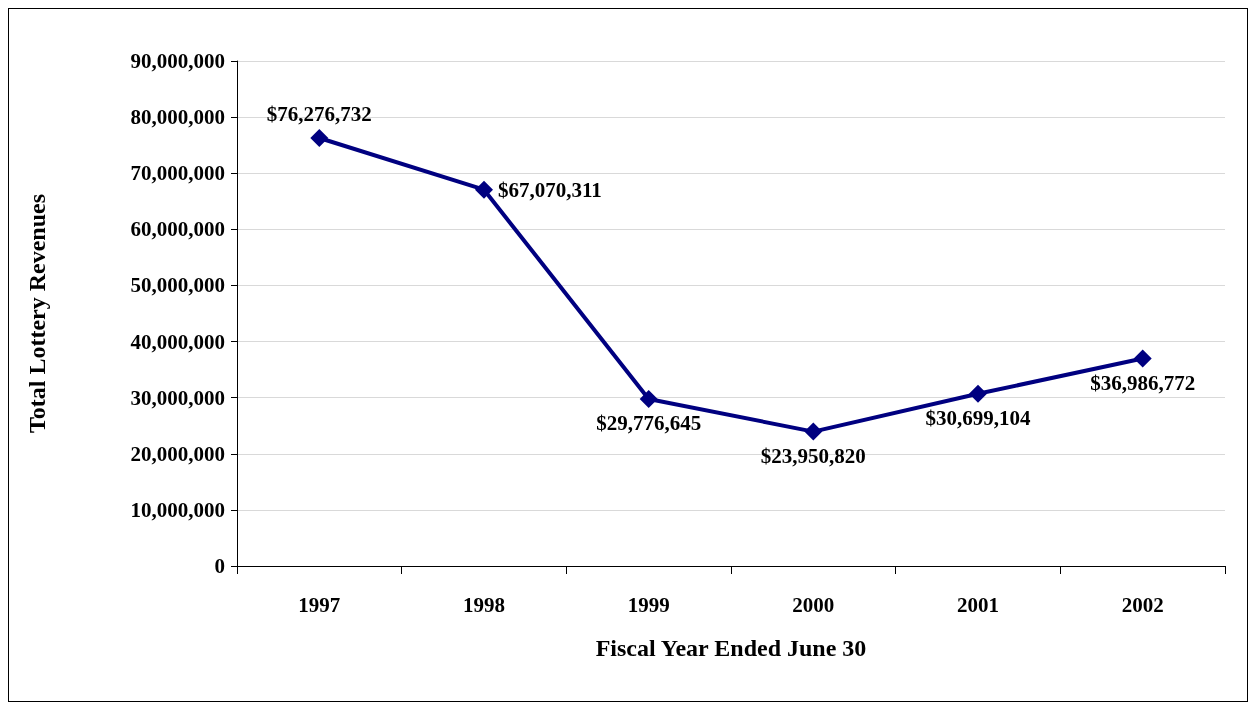 The image size is (1252, 706). What do you see at coordinates (177, 285) in the screenshot?
I see `y-tick-label: 50,000,000` at bounding box center [177, 285].